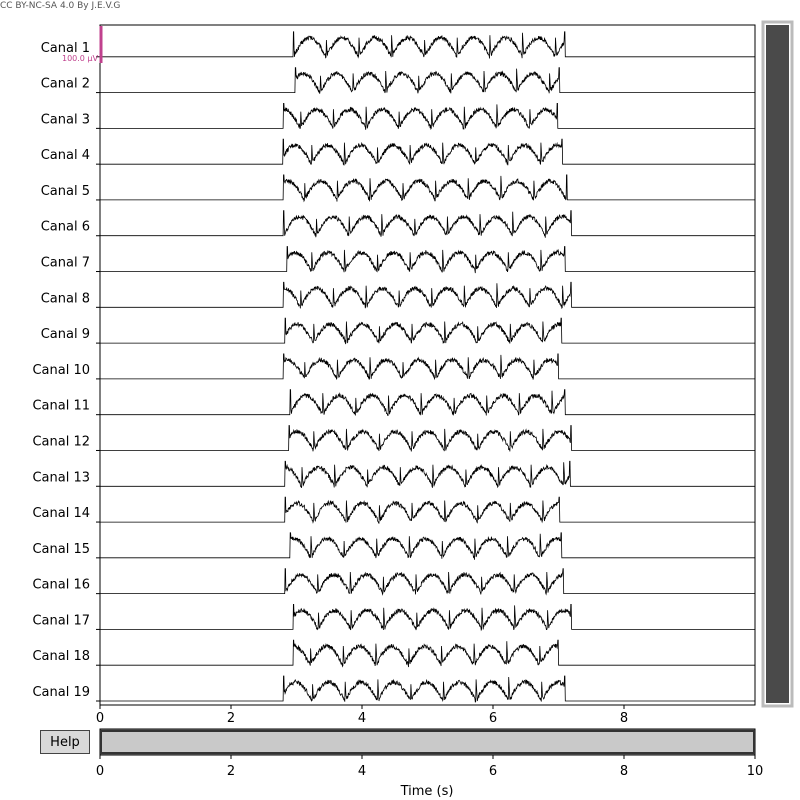 The width and height of the screenshot is (800, 800). Describe the element at coordinates (61, 406) in the screenshot. I see `channel-label-11: Canal 11` at that location.